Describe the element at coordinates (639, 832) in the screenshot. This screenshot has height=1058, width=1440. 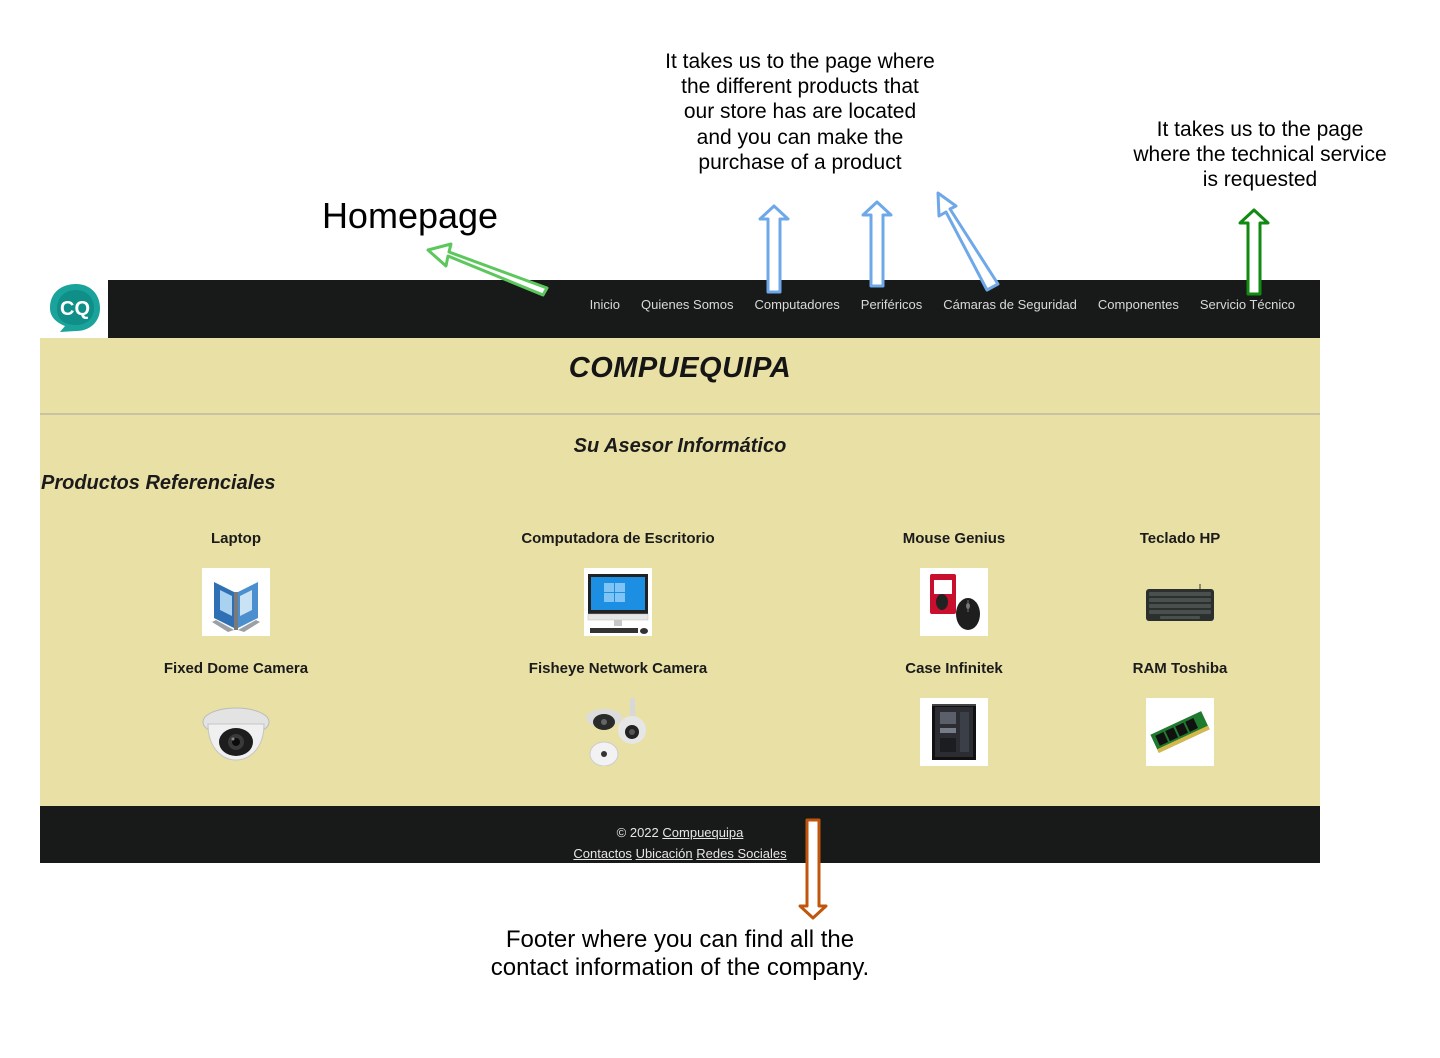
I see `copyright-text: © 2022` at that location.